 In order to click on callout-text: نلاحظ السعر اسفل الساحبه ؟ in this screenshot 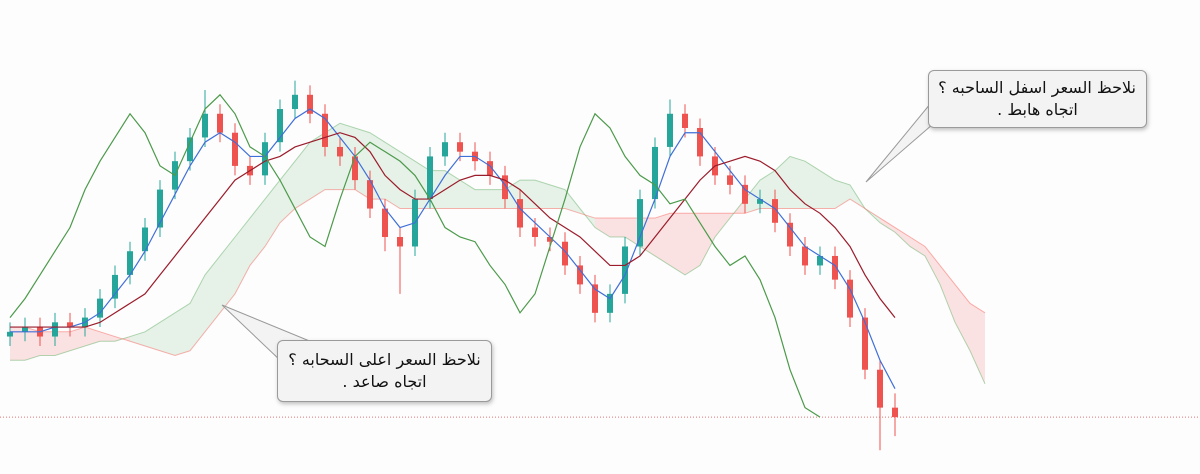, I will do `click(1037, 87)`.